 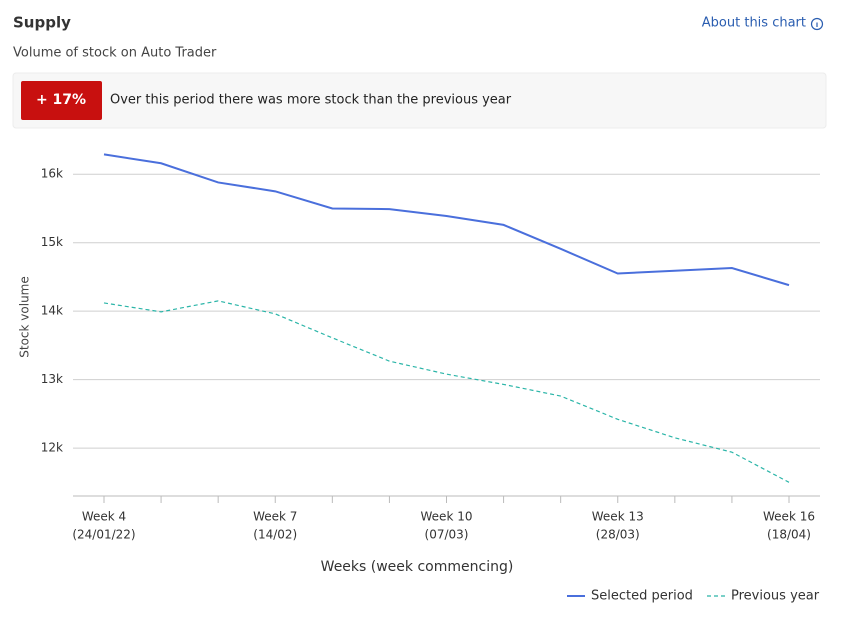 What do you see at coordinates (52, 311) in the screenshot?
I see `y-tick-label: 14k` at bounding box center [52, 311].